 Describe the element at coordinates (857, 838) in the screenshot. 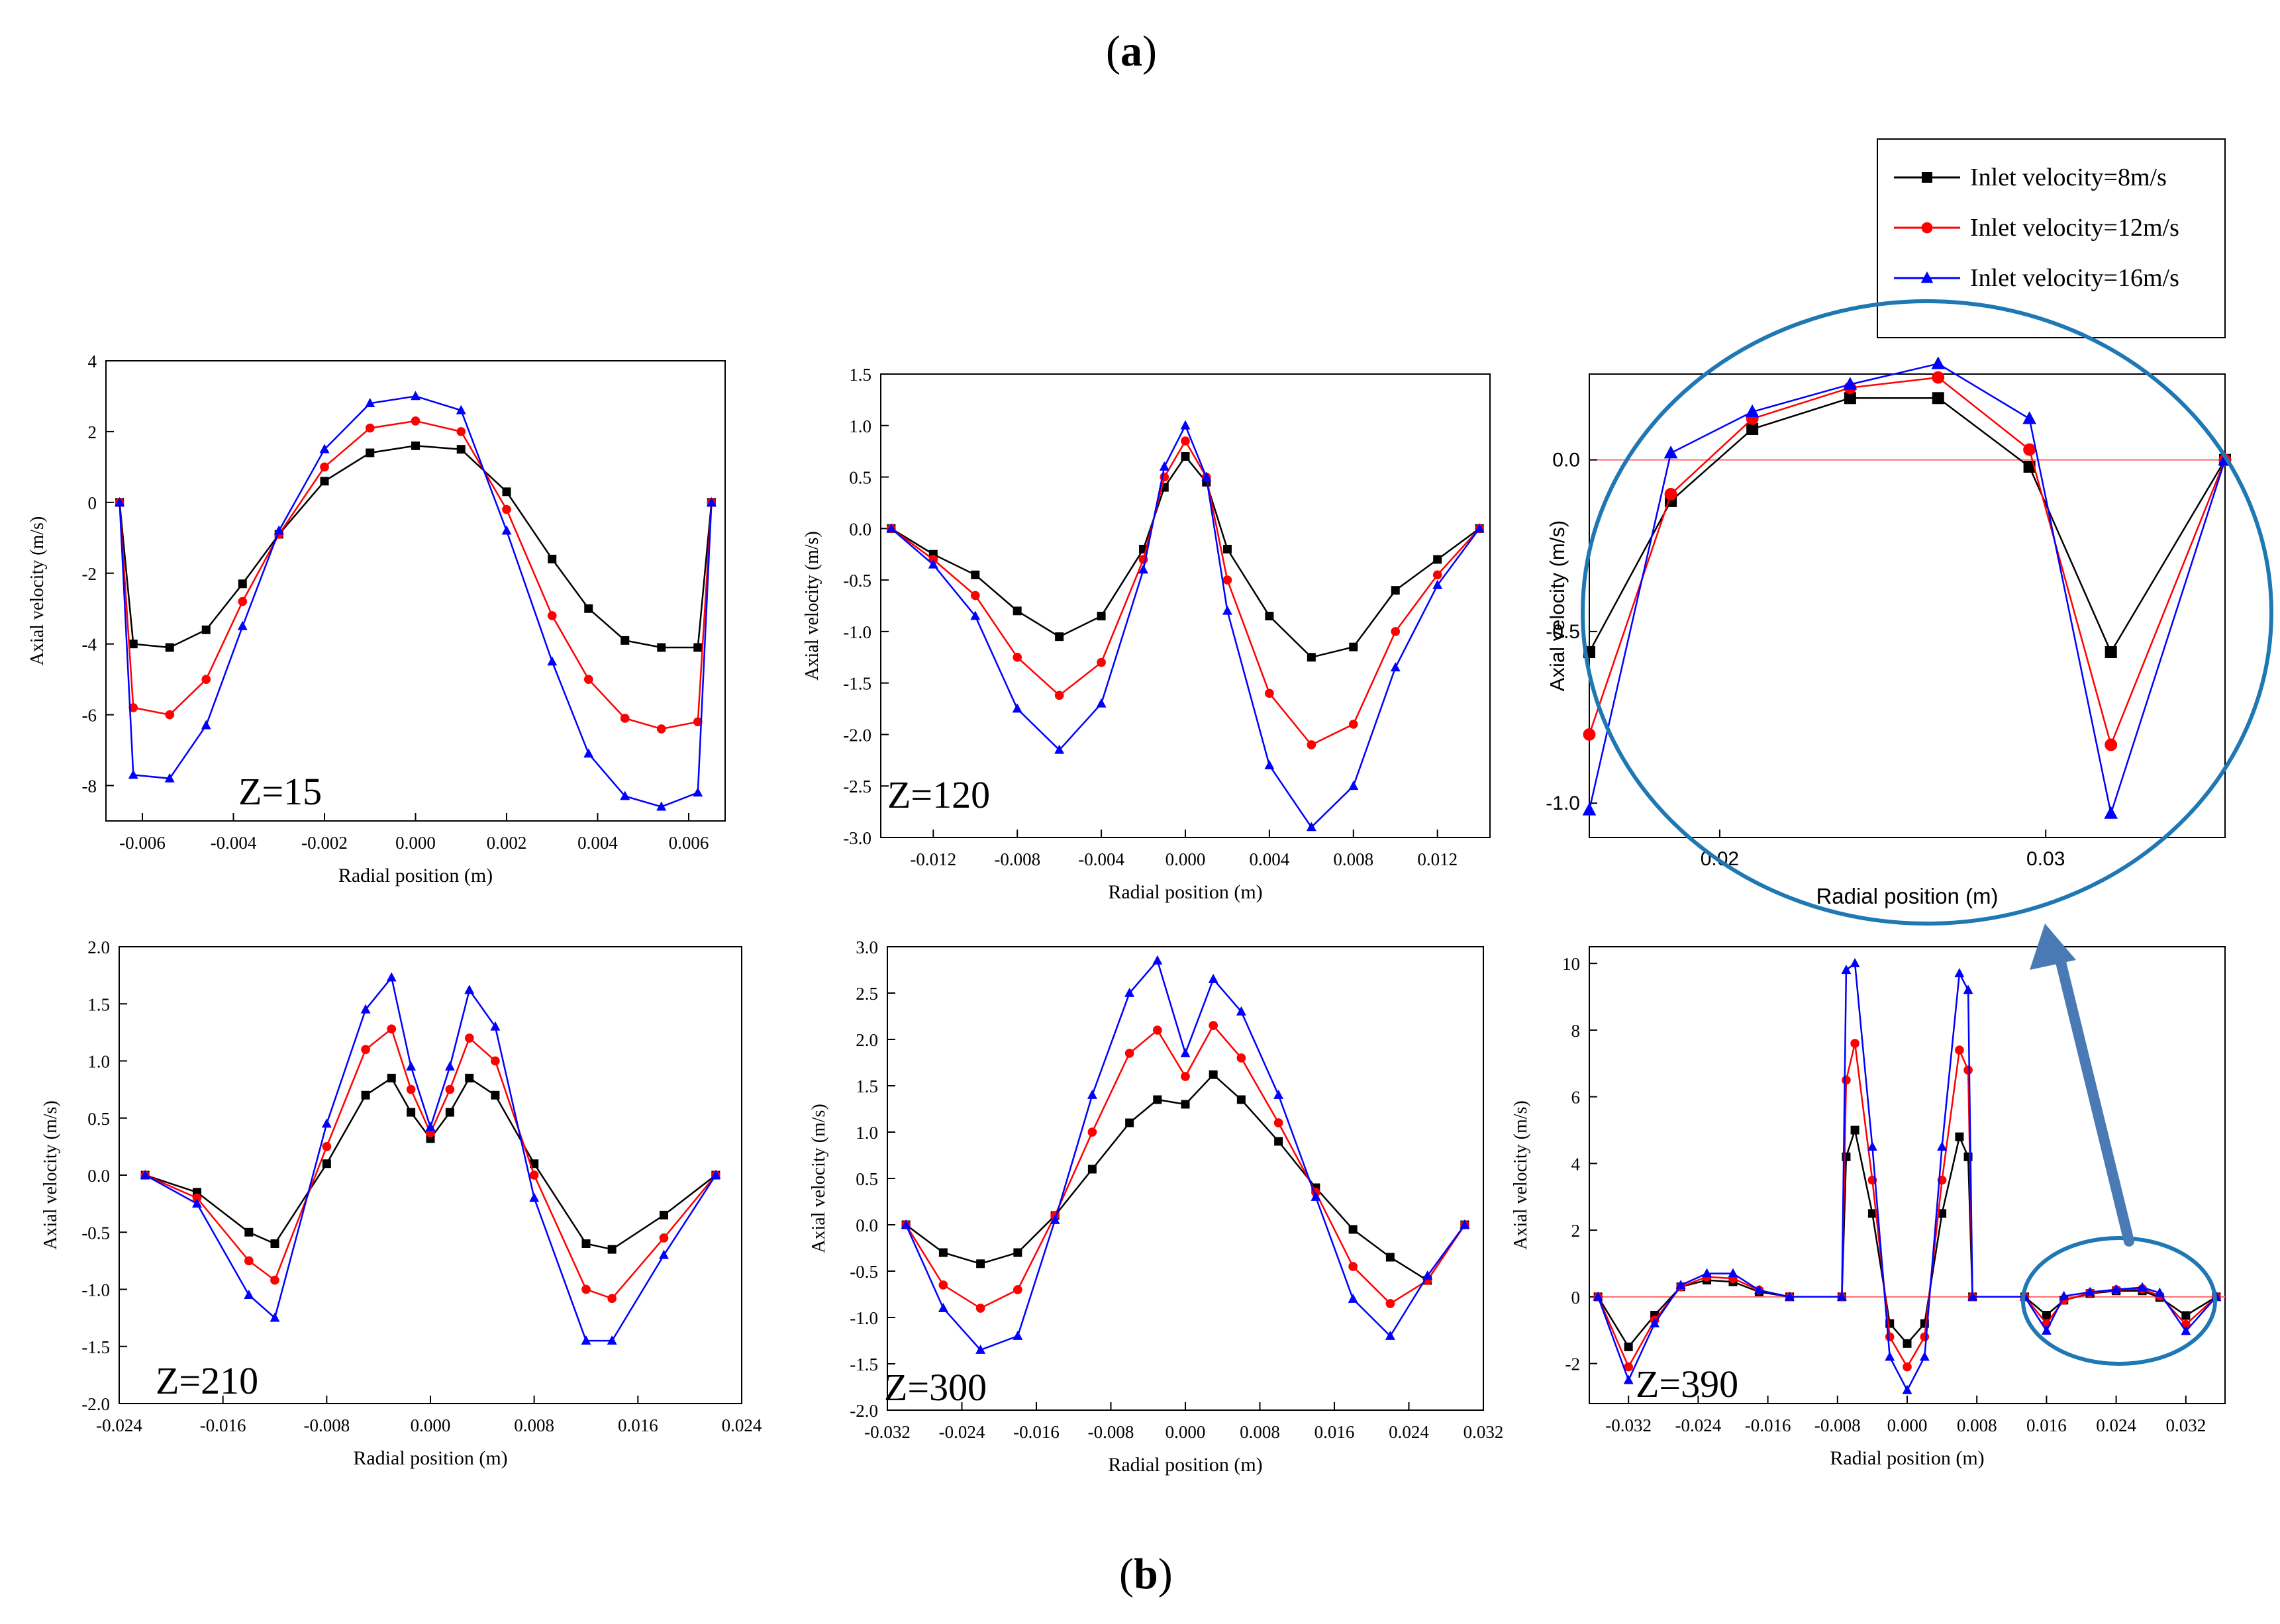

I see `y-tick-label: -3.0` at that location.